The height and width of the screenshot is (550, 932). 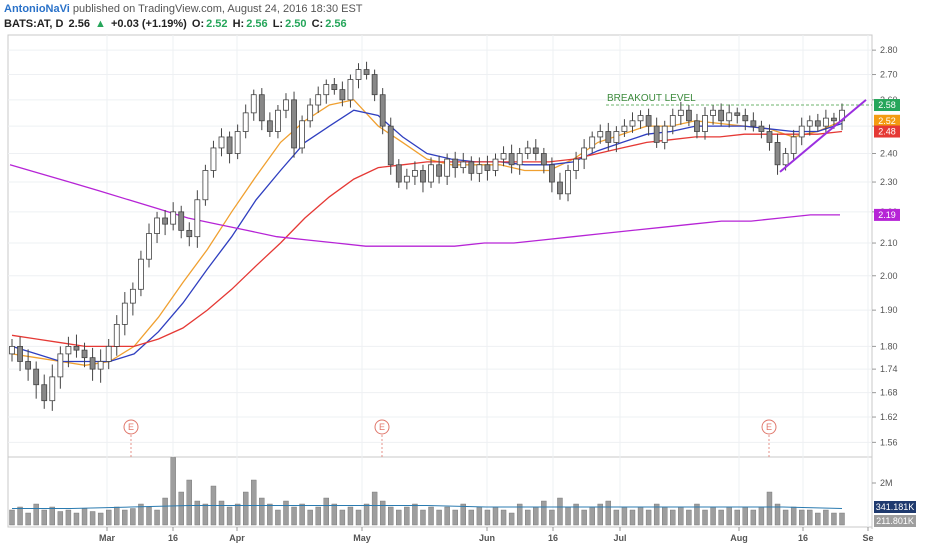 What do you see at coordinates (486, 535) in the screenshot?
I see `time-axis: Mar 16 Apr May Jun 16 Jul Aug 16 Se` at bounding box center [486, 535].